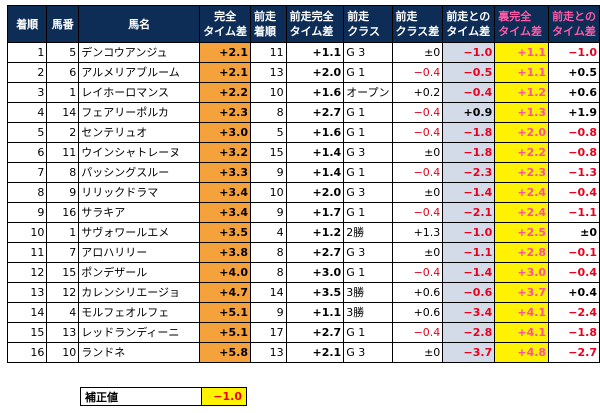 This screenshot has width=600, height=413. What do you see at coordinates (63, 192) in the screenshot?
I see `horse-number-cell: 9` at bounding box center [63, 192].